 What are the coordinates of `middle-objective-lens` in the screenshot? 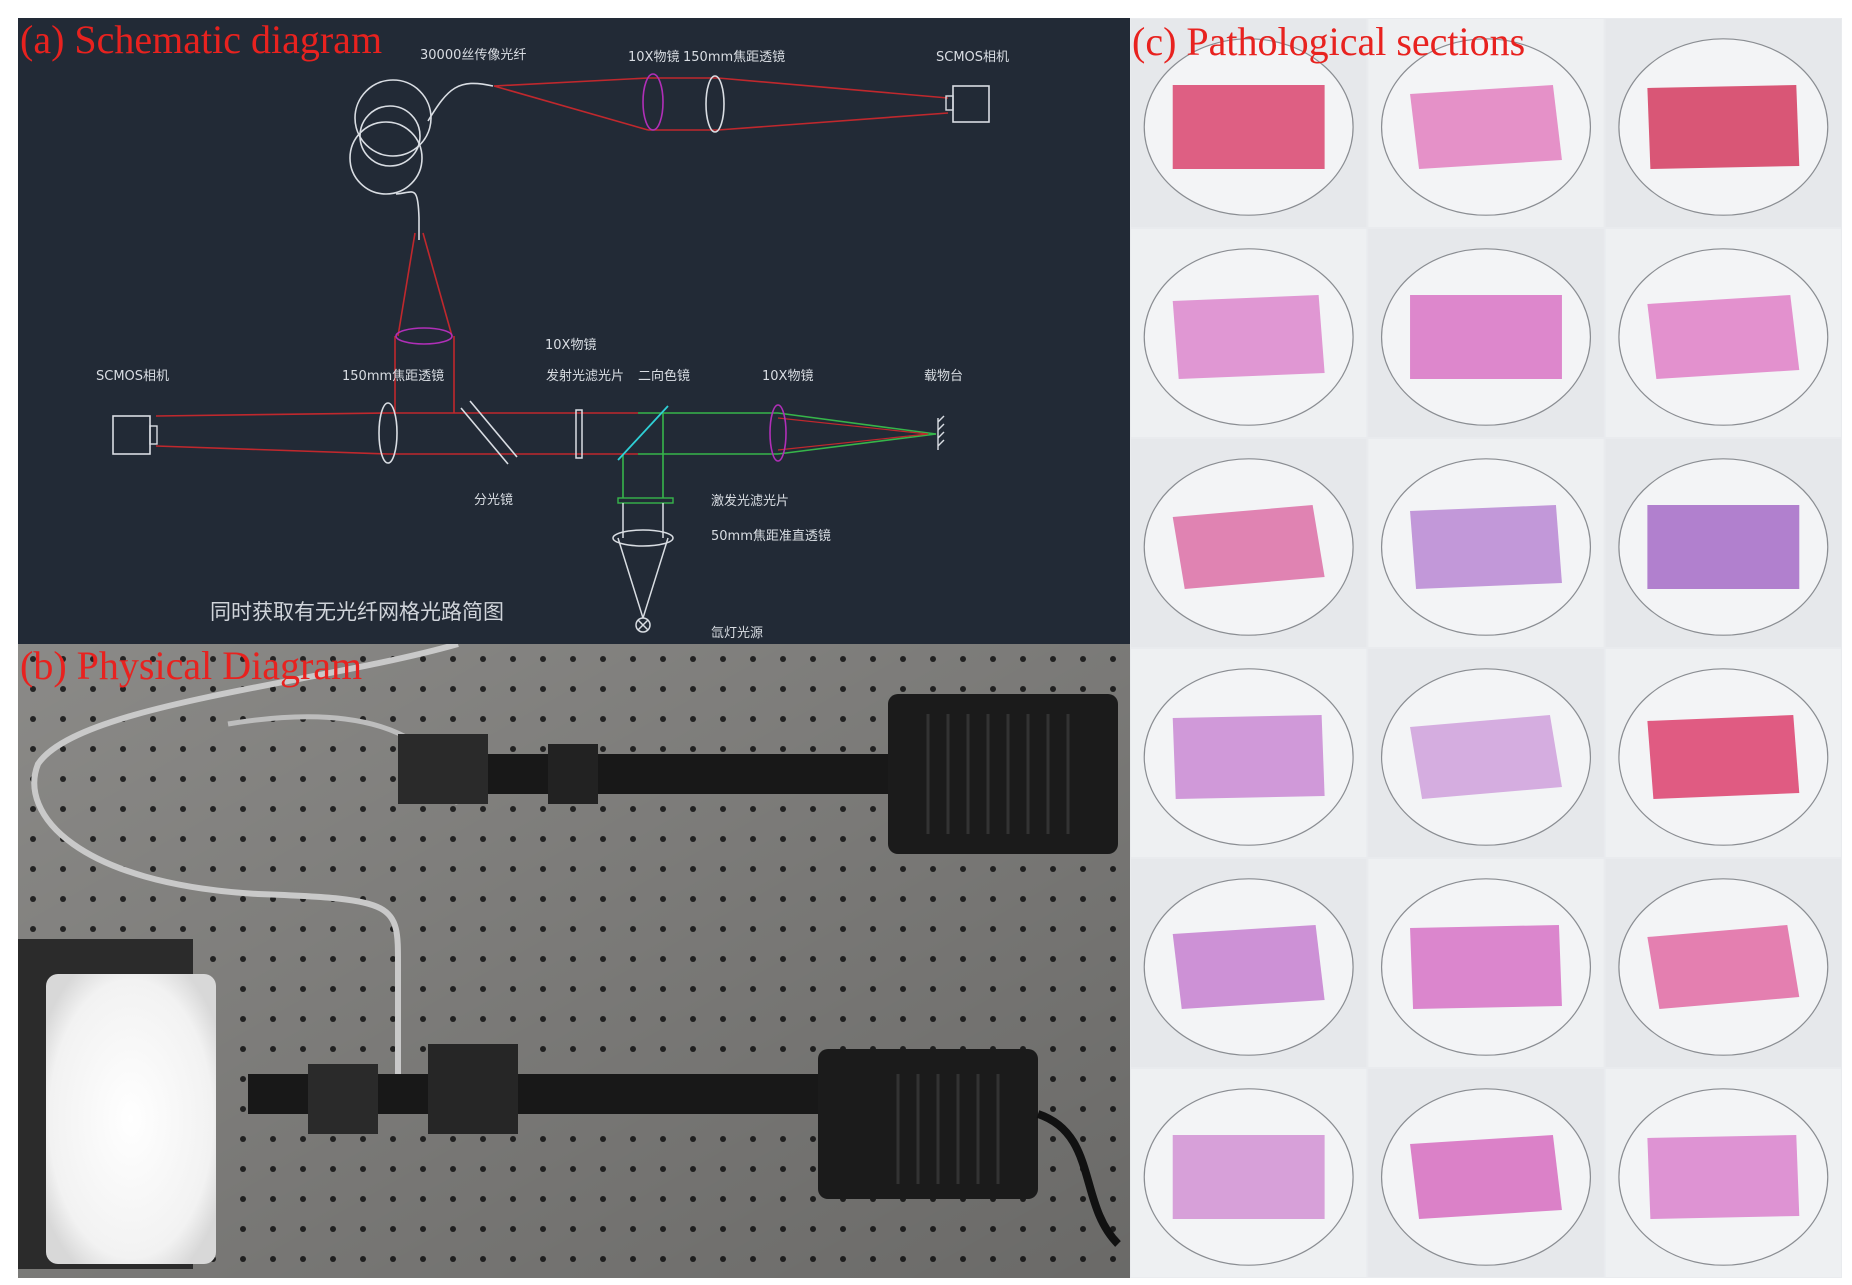 It's located at (424, 336).